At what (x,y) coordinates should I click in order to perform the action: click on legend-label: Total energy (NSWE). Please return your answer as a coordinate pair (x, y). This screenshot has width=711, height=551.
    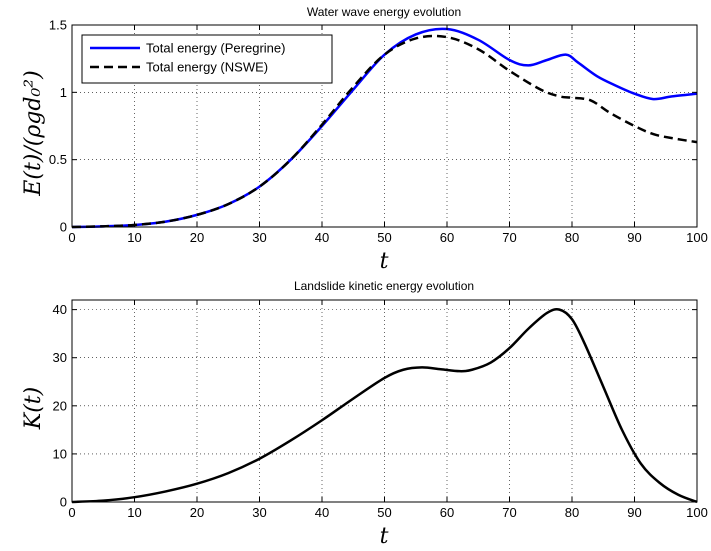
    Looking at the image, I should click on (207, 67).